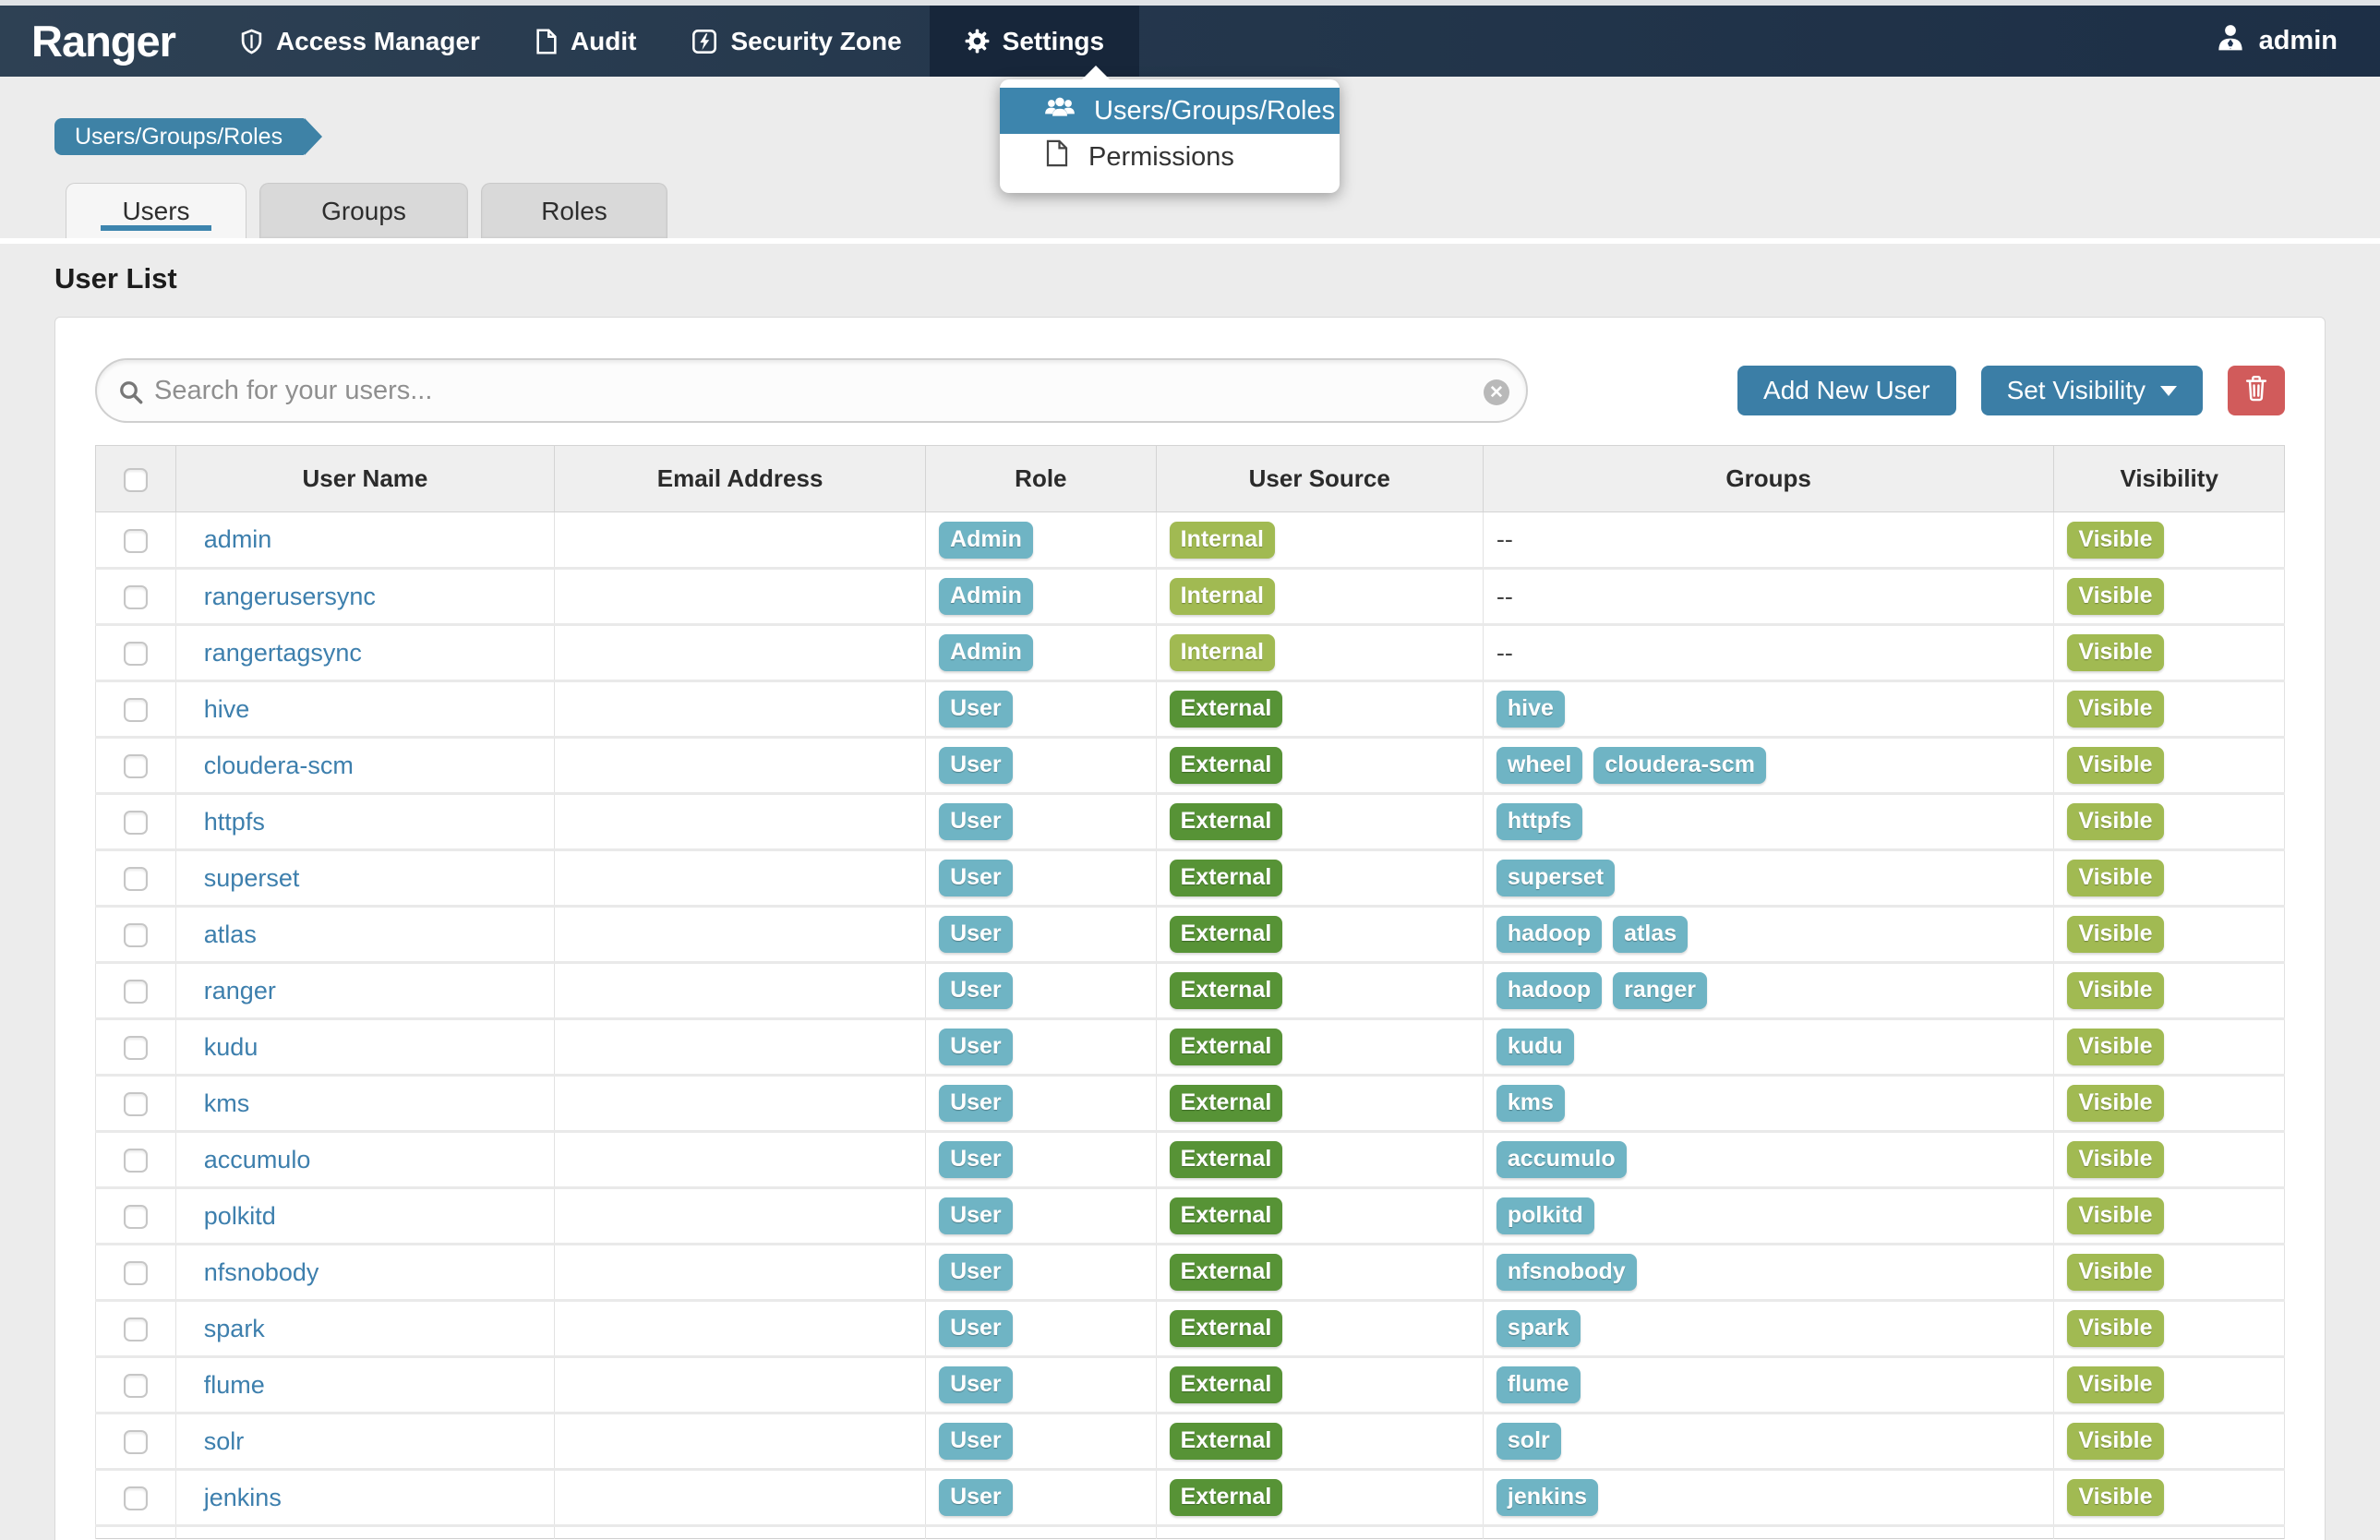 This screenshot has width=2380, height=1540. I want to click on user-name-cell: jenkins, so click(365, 1498).